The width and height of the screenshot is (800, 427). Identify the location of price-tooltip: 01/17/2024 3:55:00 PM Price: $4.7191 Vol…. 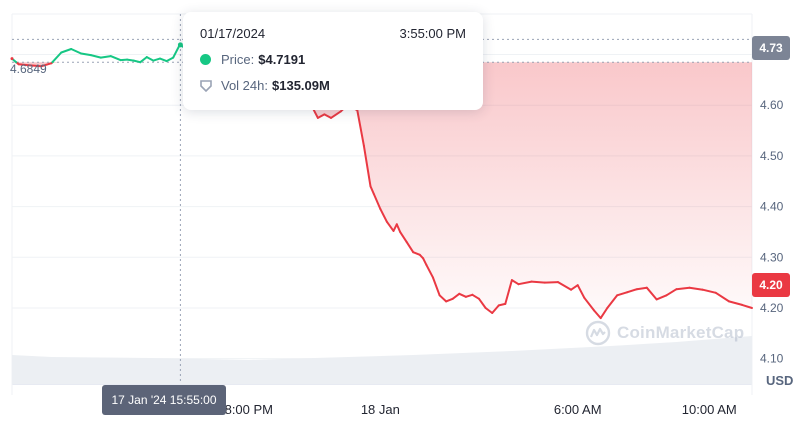
(333, 61).